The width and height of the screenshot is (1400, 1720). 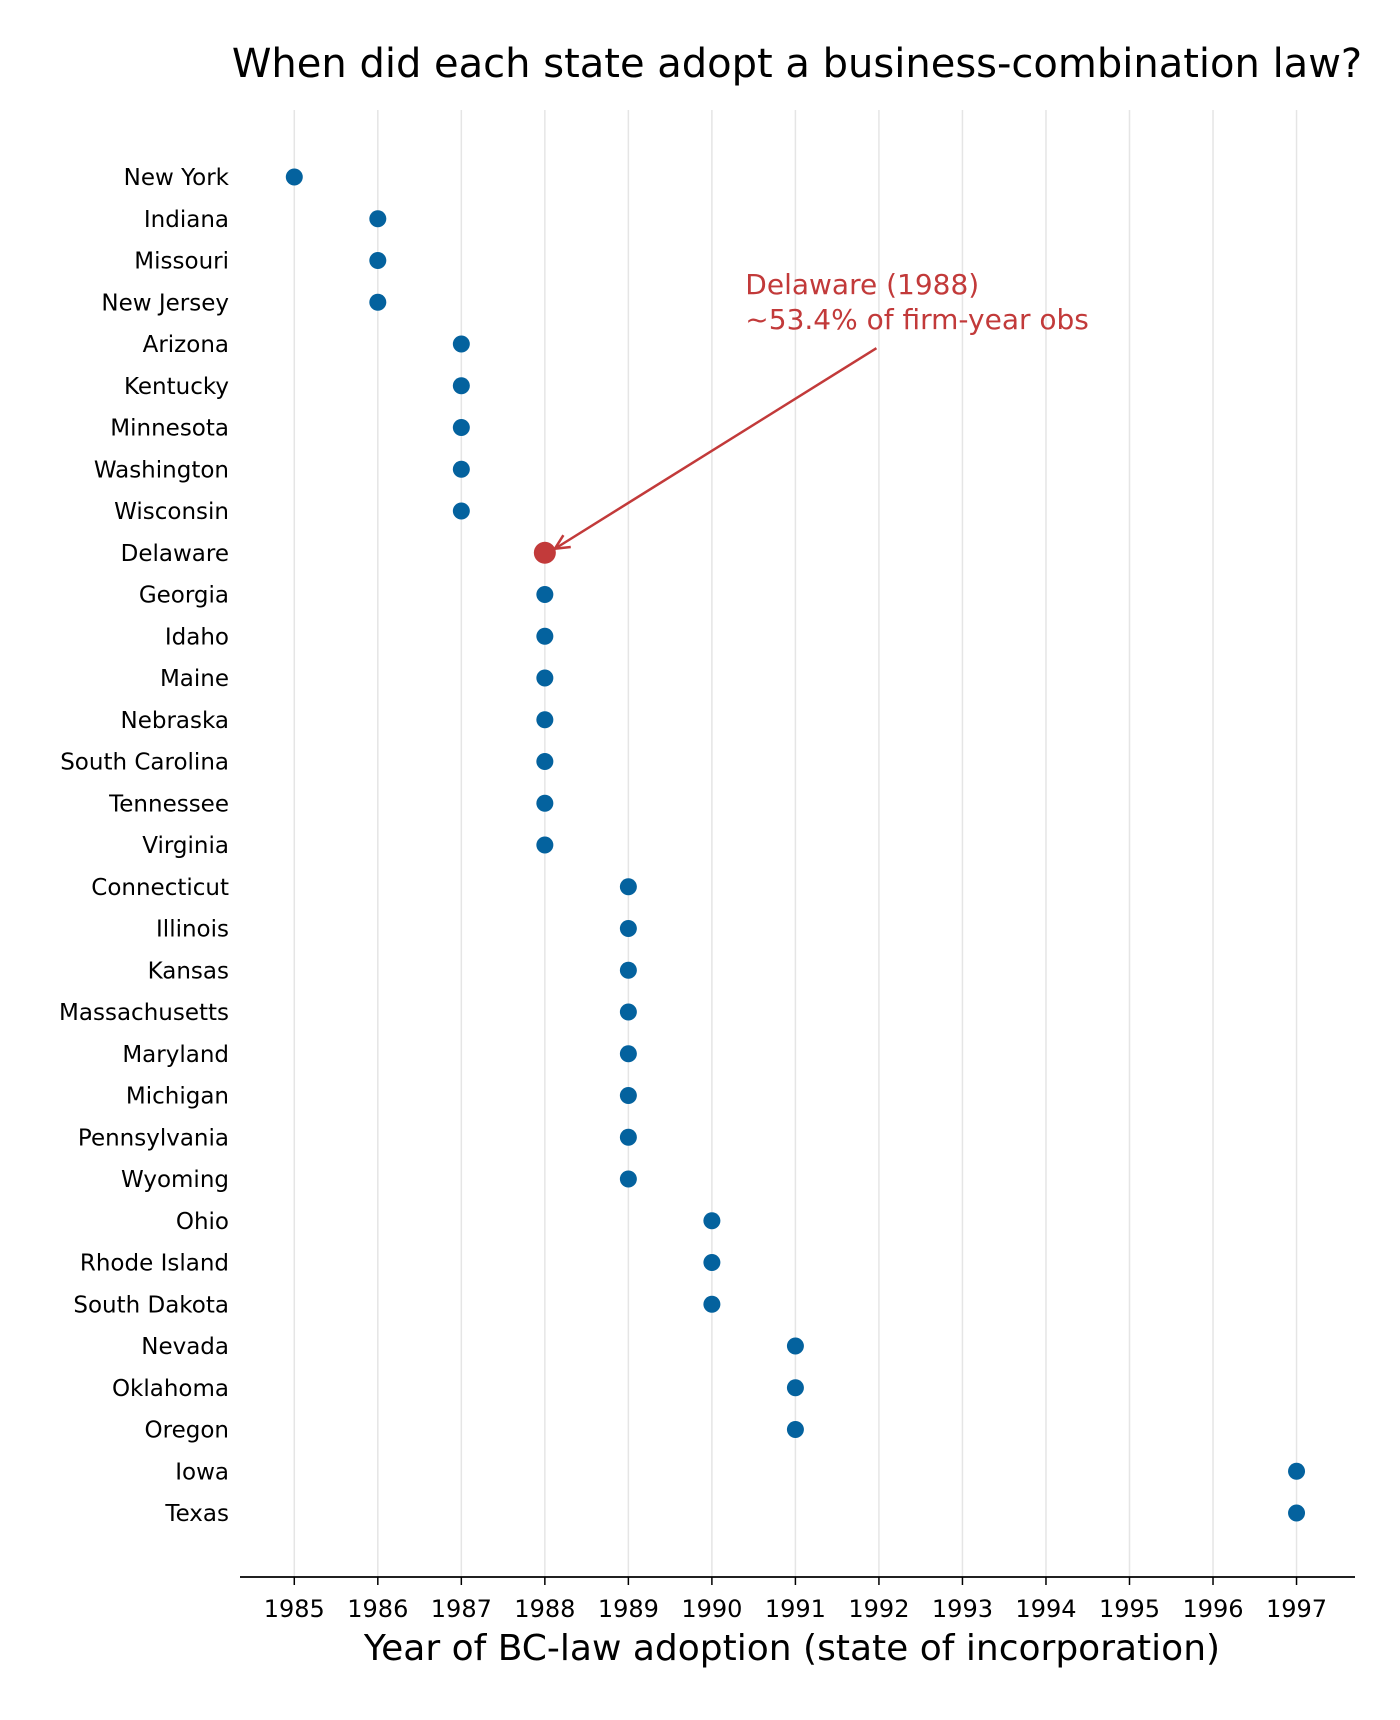 I want to click on y-tick-label: Texas, so click(x=196, y=1514).